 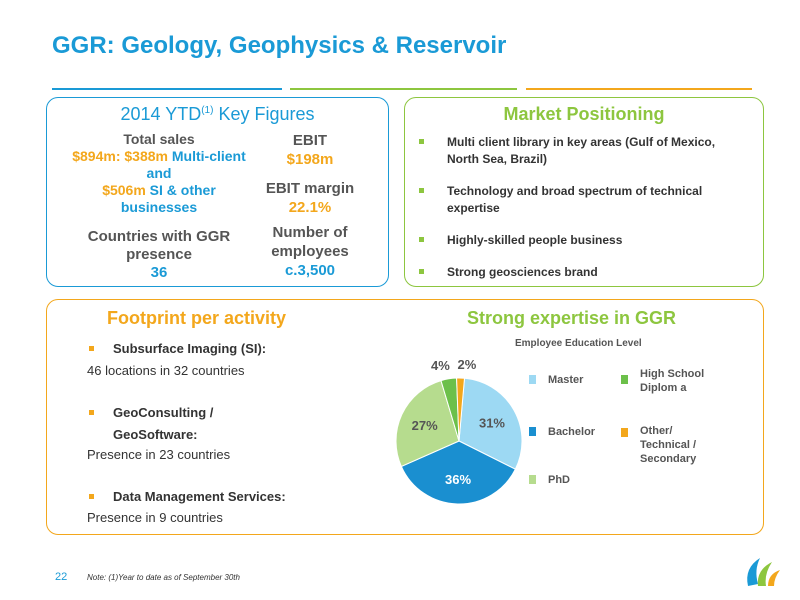 What do you see at coordinates (624, 432) in the screenshot?
I see `legend-swatch-other` at bounding box center [624, 432].